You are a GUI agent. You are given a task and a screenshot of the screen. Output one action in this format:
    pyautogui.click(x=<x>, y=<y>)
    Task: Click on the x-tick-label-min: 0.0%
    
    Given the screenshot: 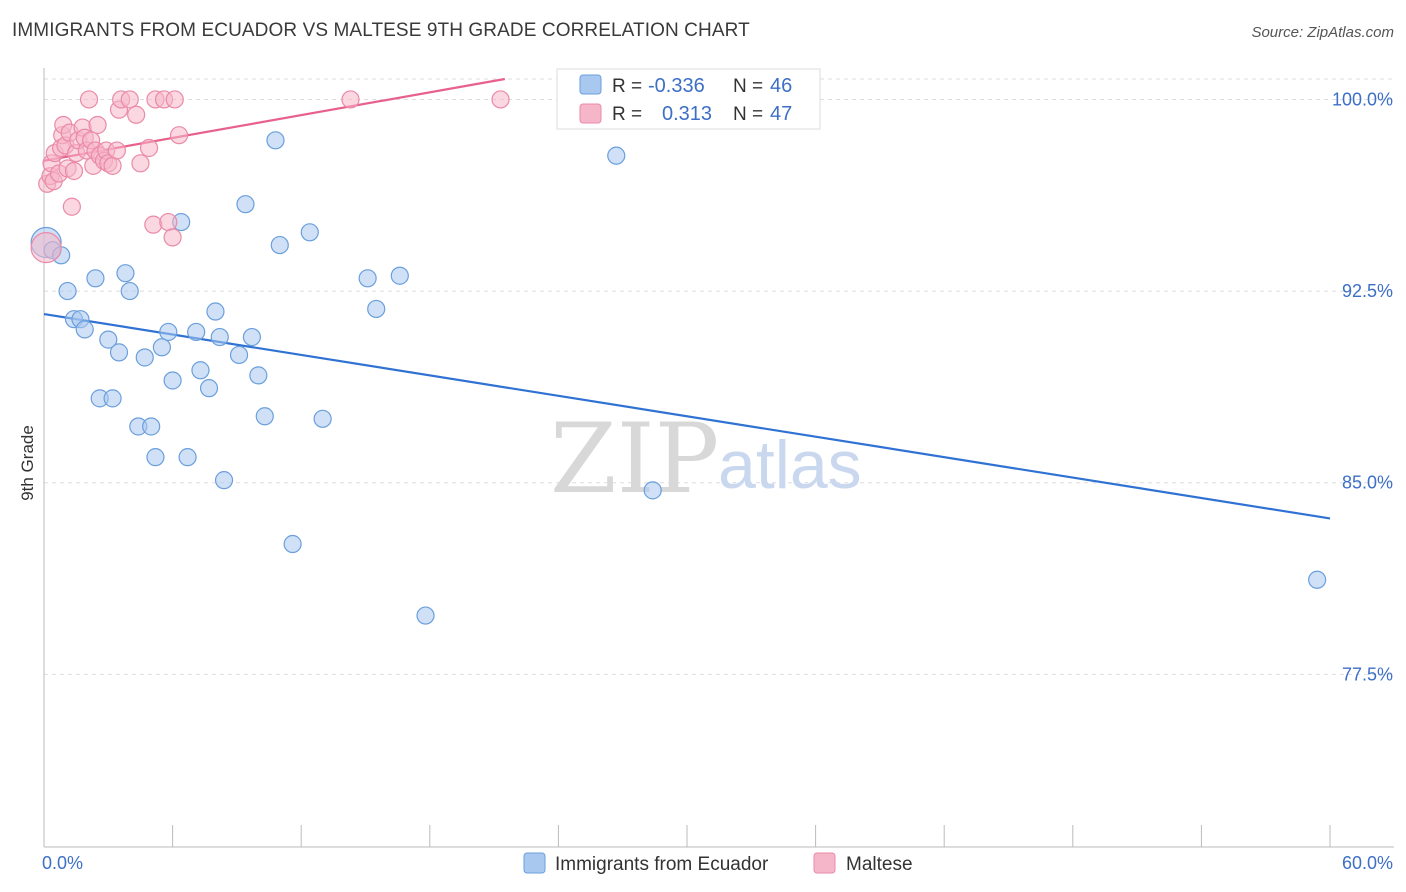 What is the action you would take?
    pyautogui.click(x=62, y=863)
    